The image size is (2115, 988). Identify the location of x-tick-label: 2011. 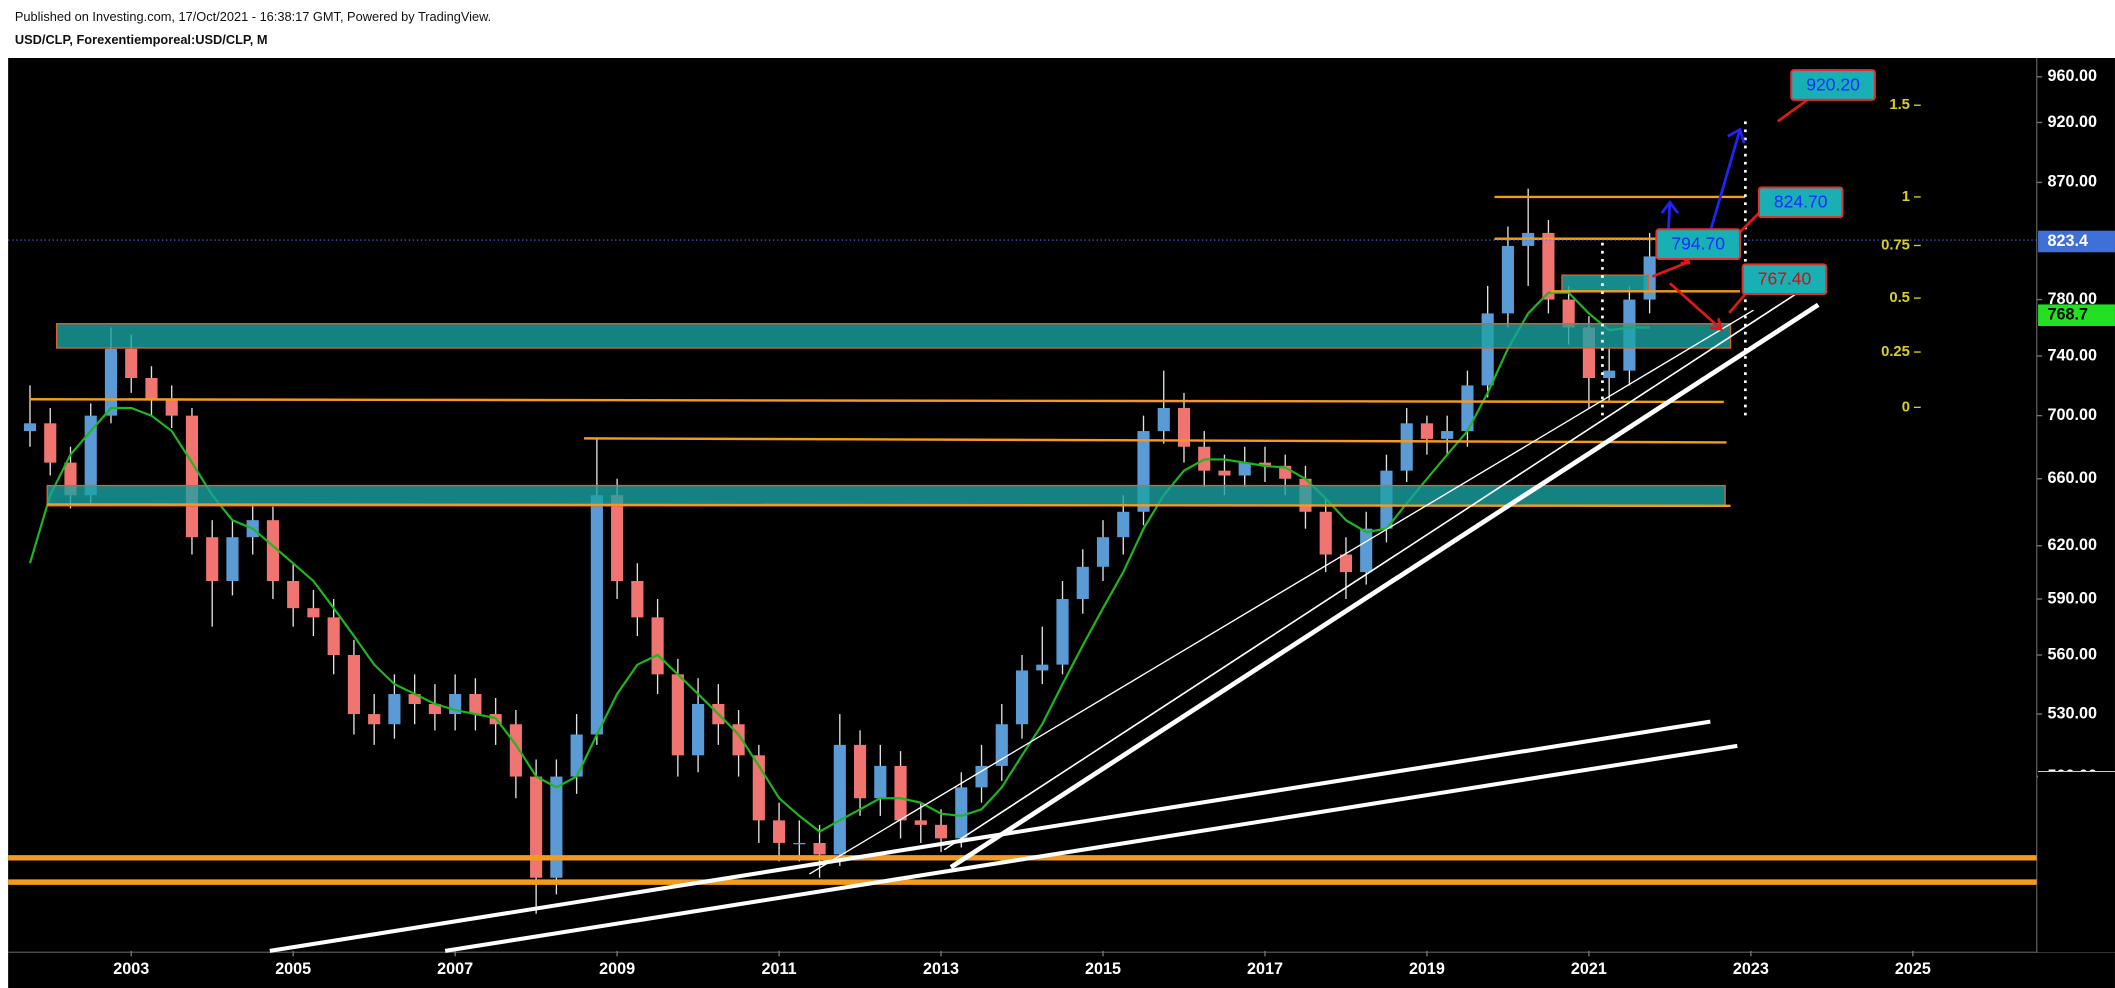
(779, 969).